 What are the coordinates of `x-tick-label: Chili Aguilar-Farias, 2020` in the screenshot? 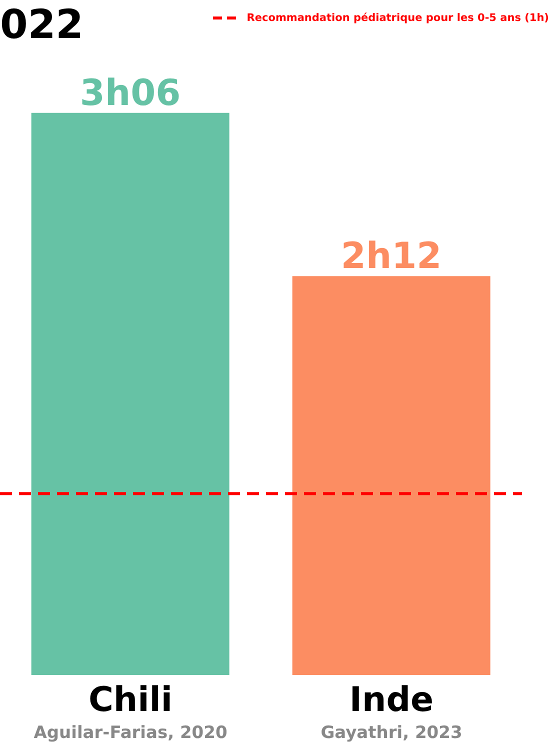 It's located at (131, 711).